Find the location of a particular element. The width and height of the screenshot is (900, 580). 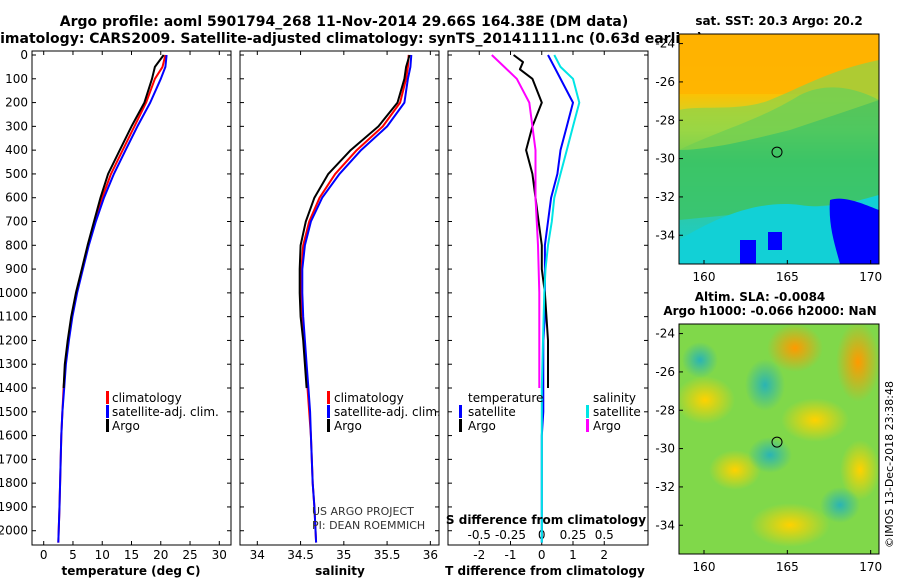

legend-salinity-heading: salinity is located at coordinates (614, 398).